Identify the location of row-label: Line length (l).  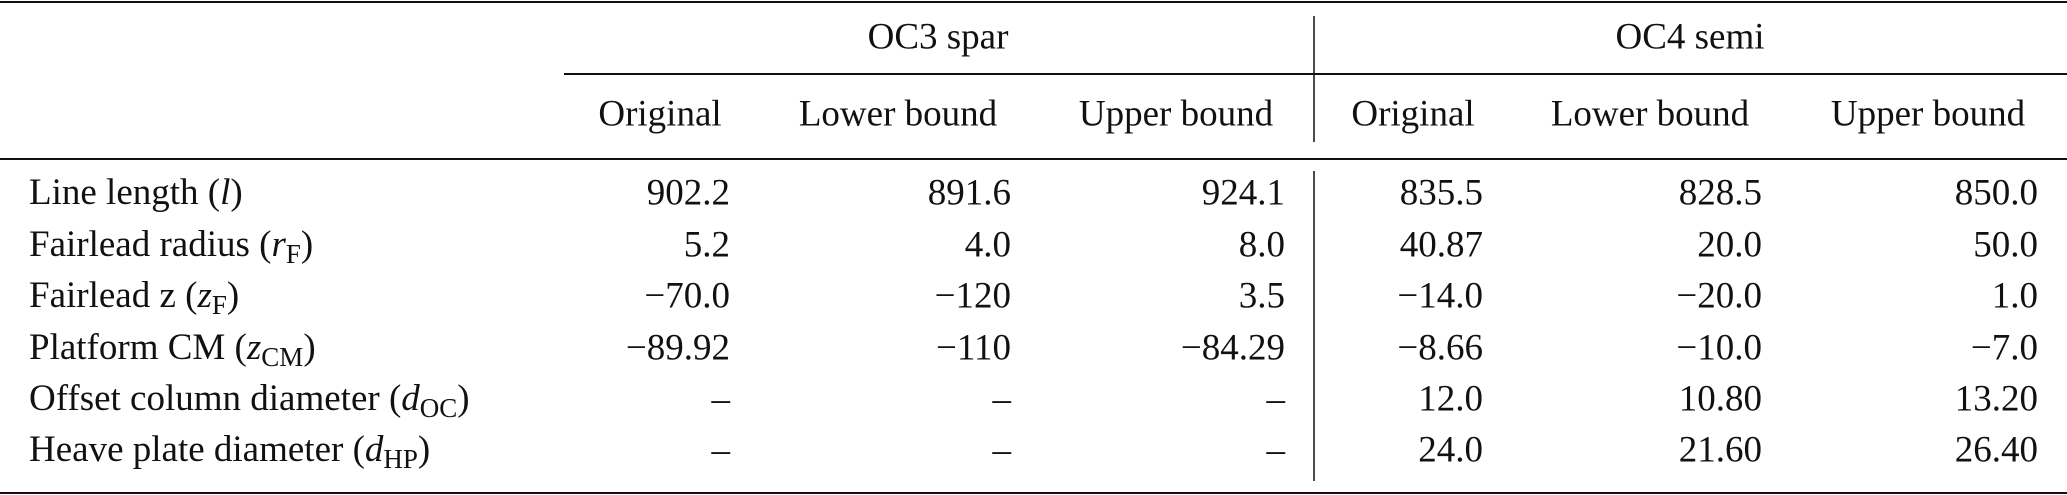
(136, 192).